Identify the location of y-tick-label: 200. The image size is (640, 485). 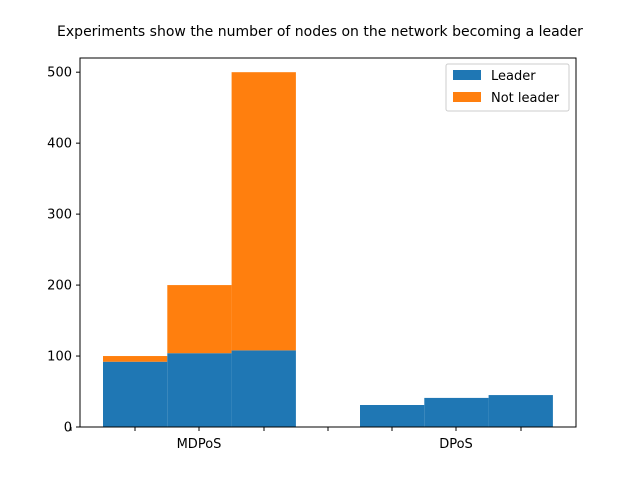
(59, 286).